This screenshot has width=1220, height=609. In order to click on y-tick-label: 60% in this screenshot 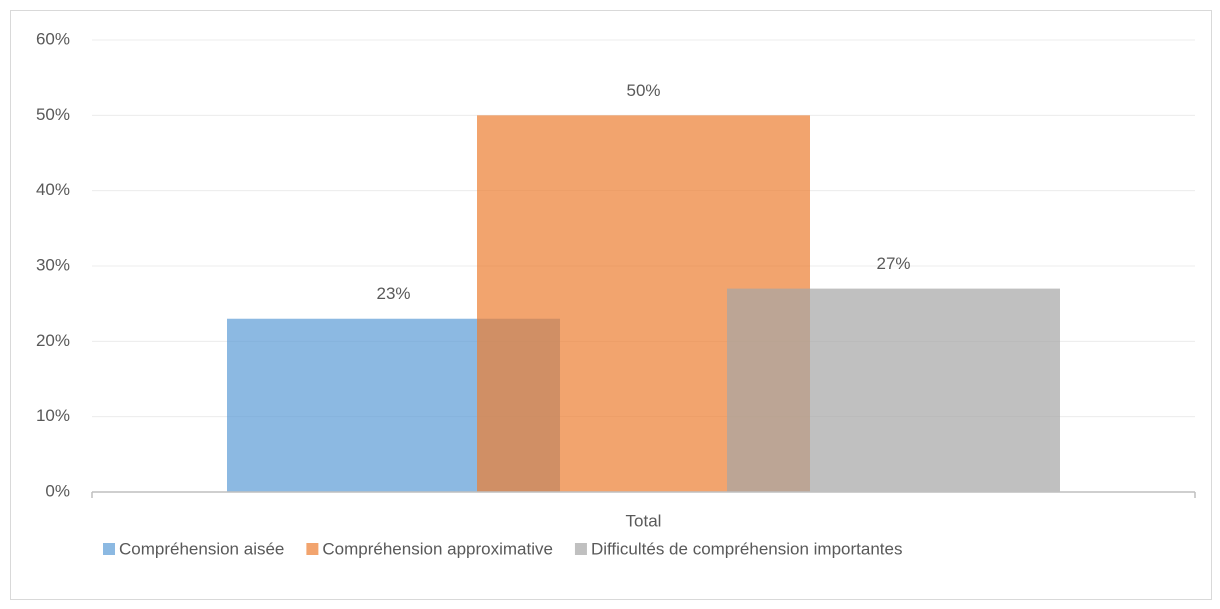, I will do `click(53, 38)`.